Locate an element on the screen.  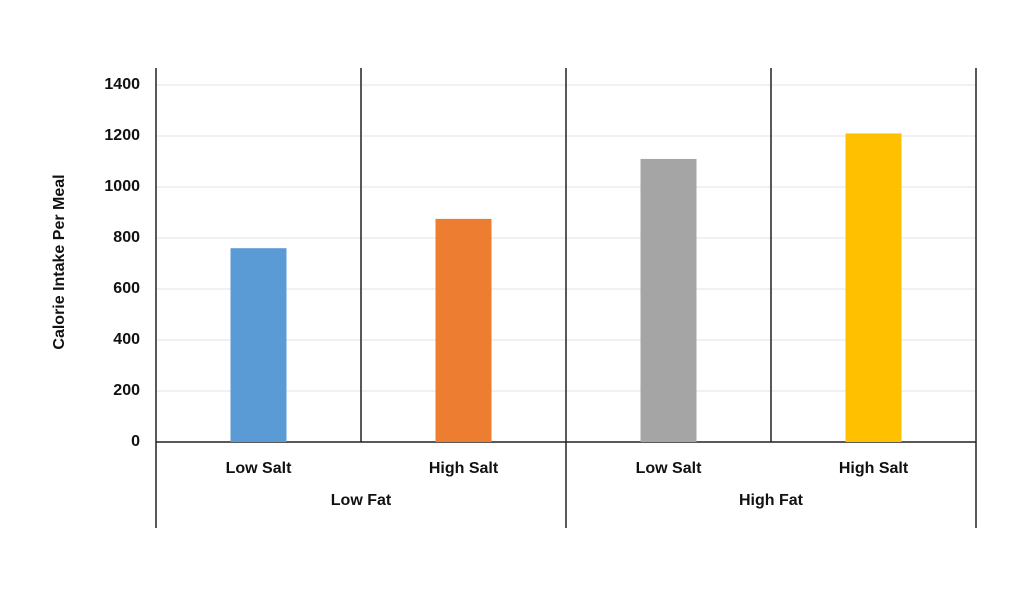
y-axis-label: Calorie Intake Per Meal is located at coordinates (59, 261).